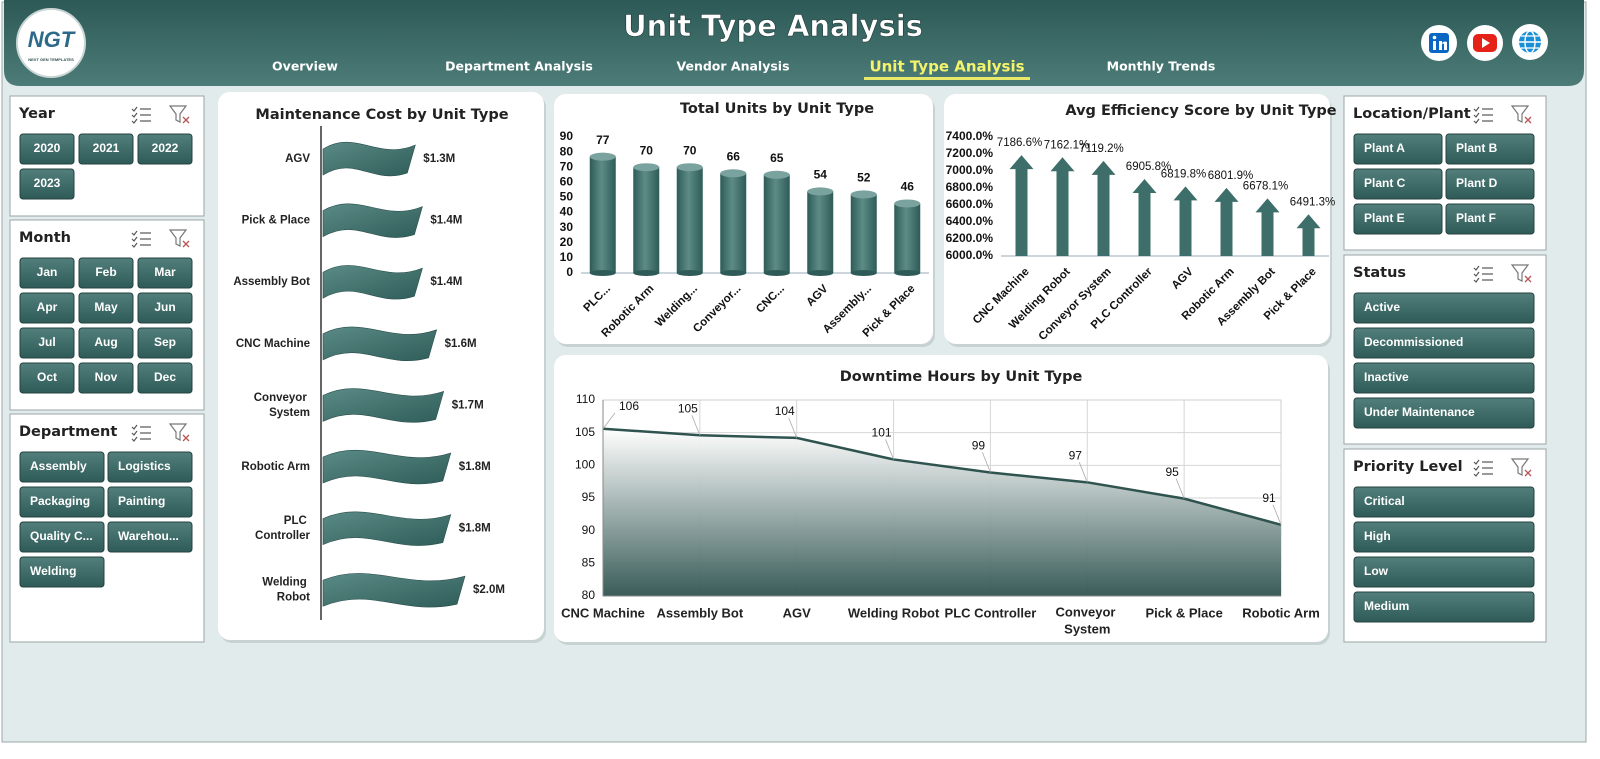  I want to click on button-label: Painting, so click(141, 501).